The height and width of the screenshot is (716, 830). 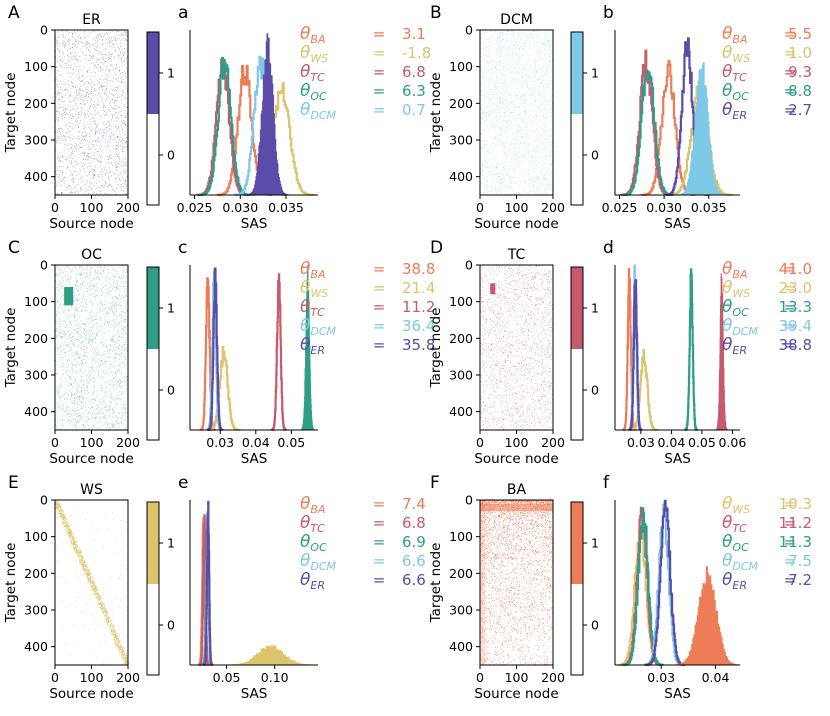 I want to click on y-tick-label: 100, so click(x=36, y=66).